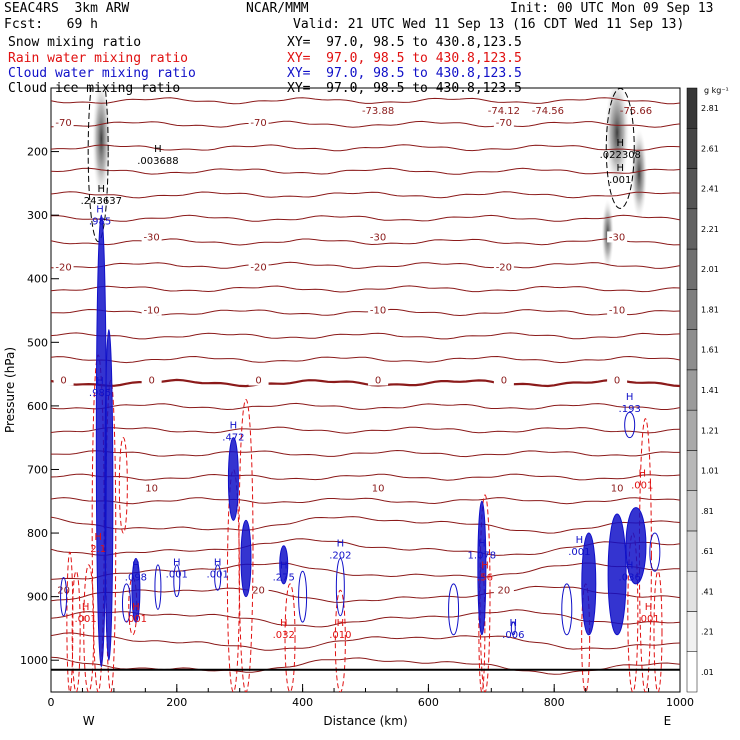  I want to click on colorbar-label: 2.81, so click(710, 108).